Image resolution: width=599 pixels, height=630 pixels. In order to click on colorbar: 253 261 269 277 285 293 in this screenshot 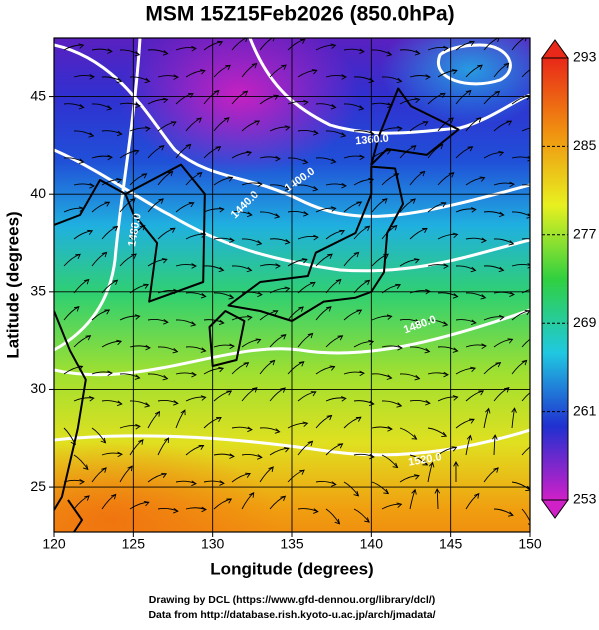, I will do `click(569, 279)`.